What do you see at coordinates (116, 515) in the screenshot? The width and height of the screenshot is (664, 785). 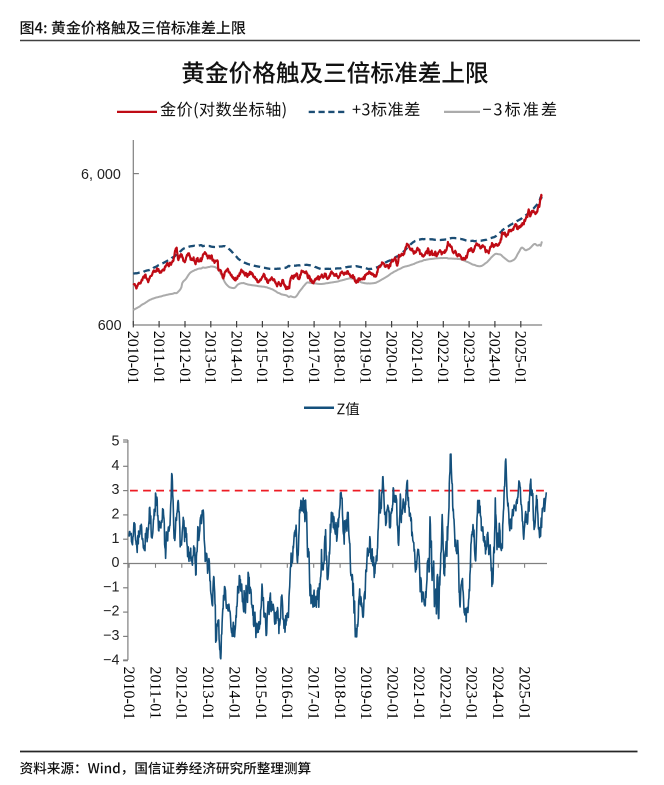 I see `svg-text: 2` at bounding box center [116, 515].